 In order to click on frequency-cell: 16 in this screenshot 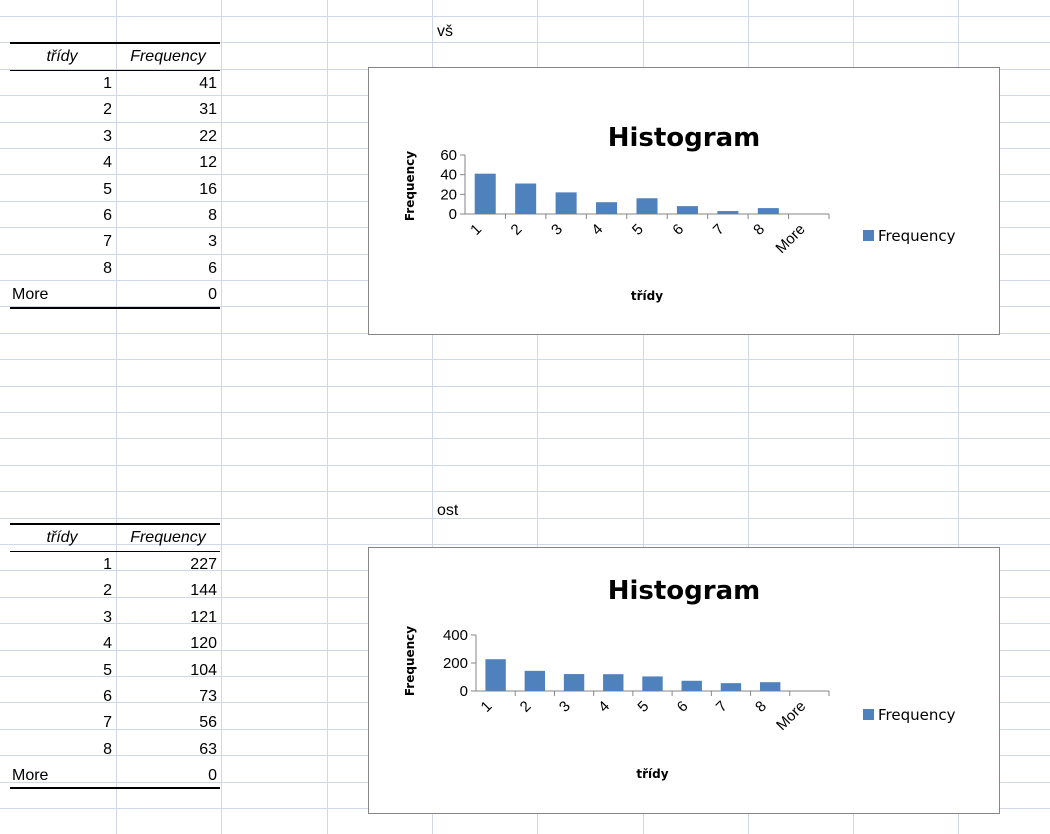, I will do `click(208, 189)`.